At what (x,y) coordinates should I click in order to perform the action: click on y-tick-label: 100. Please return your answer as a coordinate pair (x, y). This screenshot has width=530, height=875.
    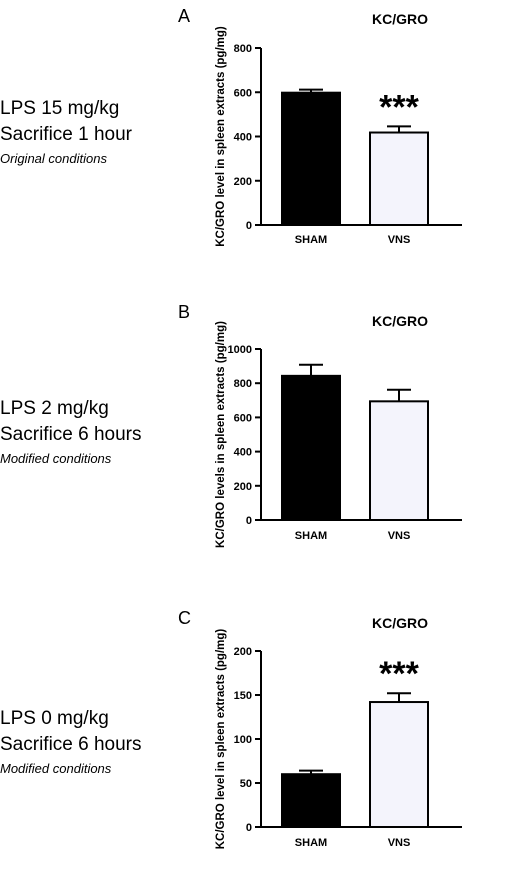
    Looking at the image, I should click on (243, 740).